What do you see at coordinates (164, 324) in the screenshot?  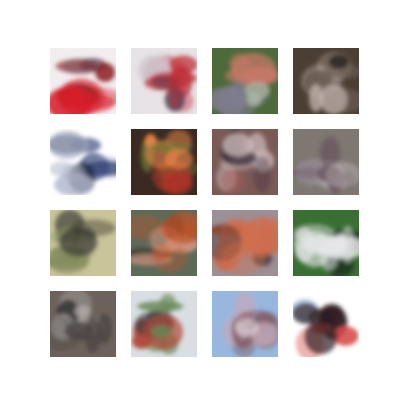 I see `image-tile-car-on-snow` at bounding box center [164, 324].